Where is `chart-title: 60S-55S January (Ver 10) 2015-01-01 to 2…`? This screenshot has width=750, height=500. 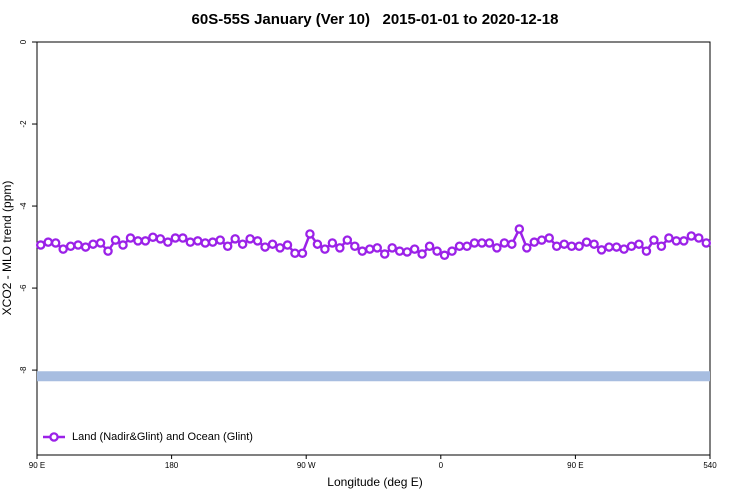 chart-title: 60S-55S January (Ver 10) 2015-01-01 to 2… is located at coordinates (375, 19).